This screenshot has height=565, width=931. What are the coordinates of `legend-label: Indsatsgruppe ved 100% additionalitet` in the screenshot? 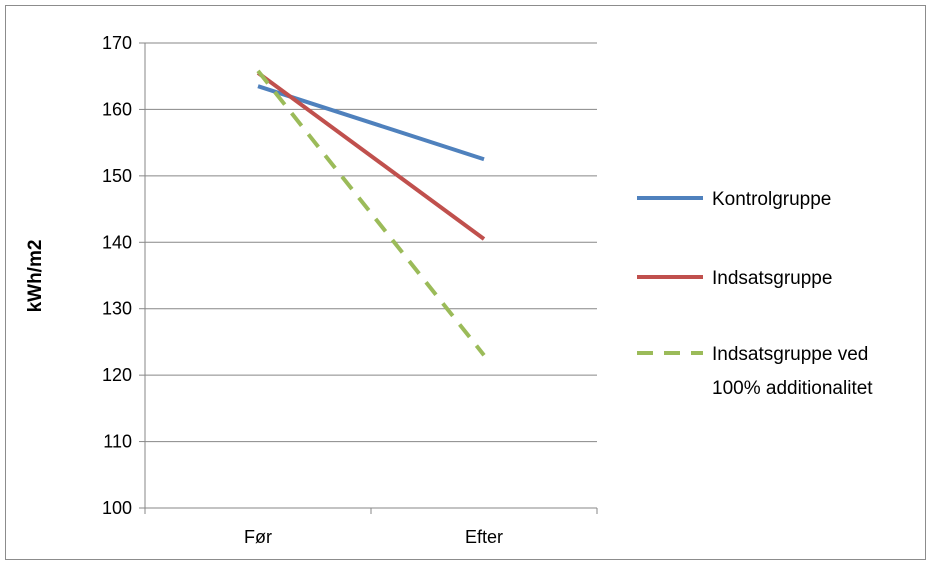 It's located at (792, 371).